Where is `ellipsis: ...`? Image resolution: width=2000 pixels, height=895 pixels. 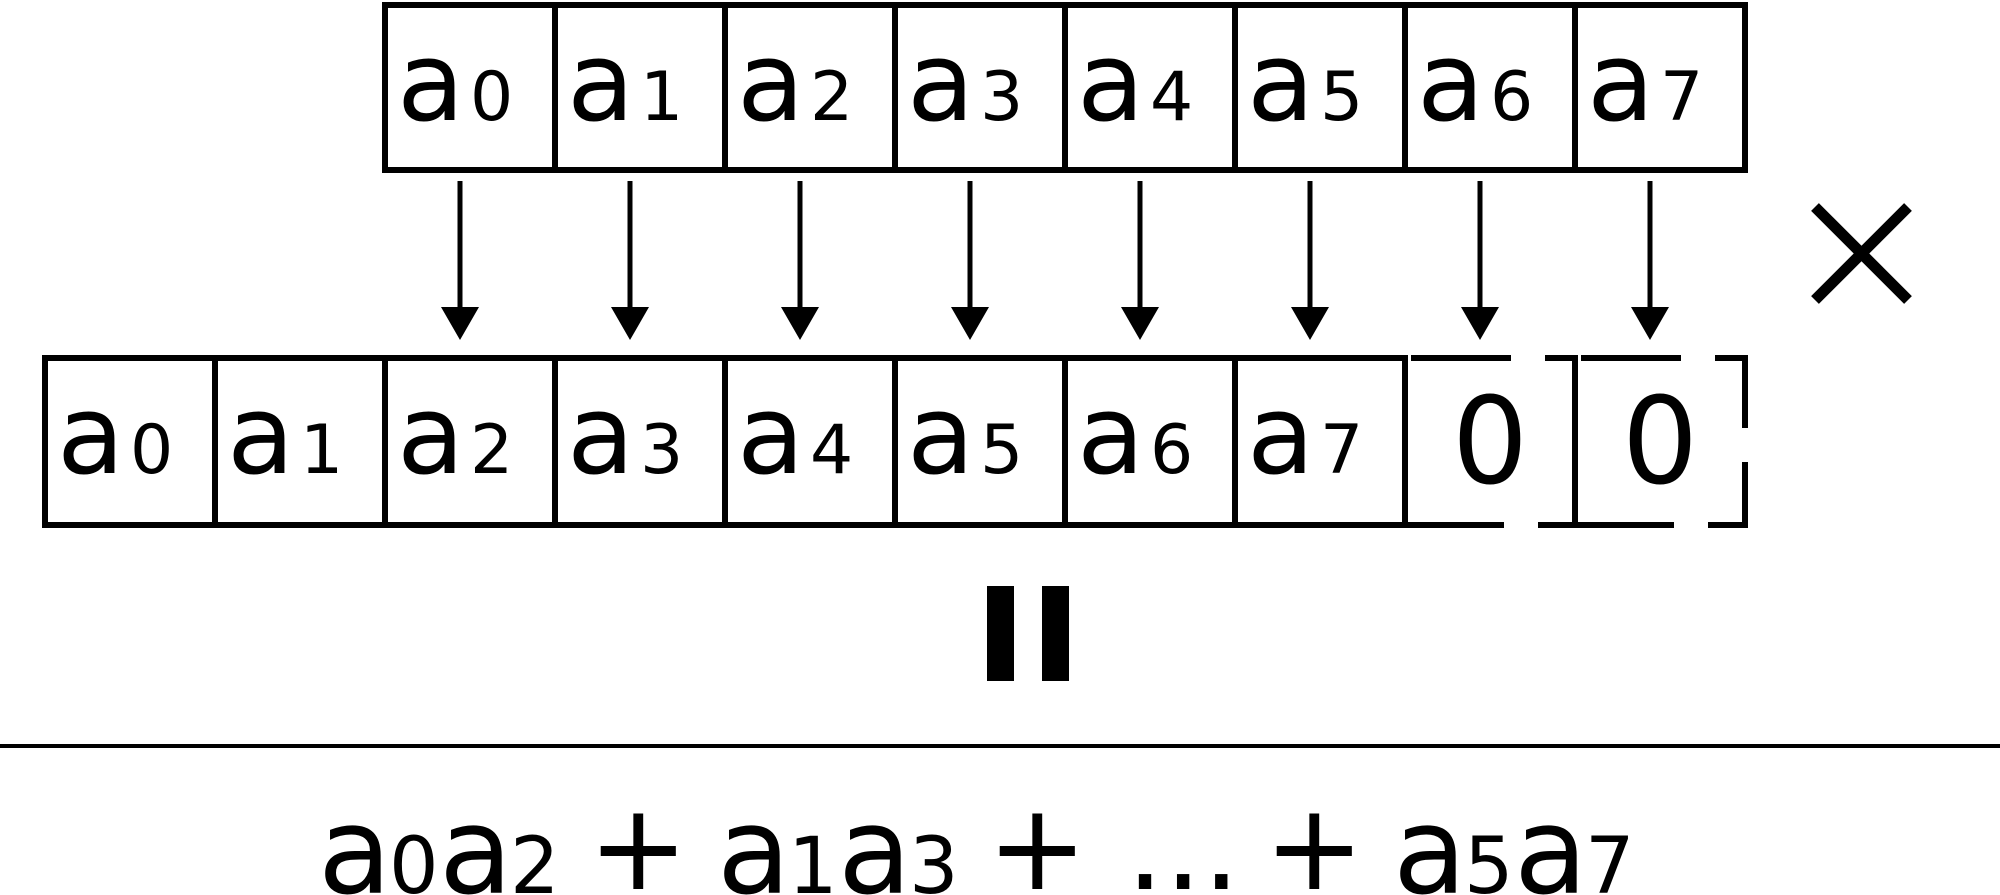 ellipsis: ... is located at coordinates (1183, 837).